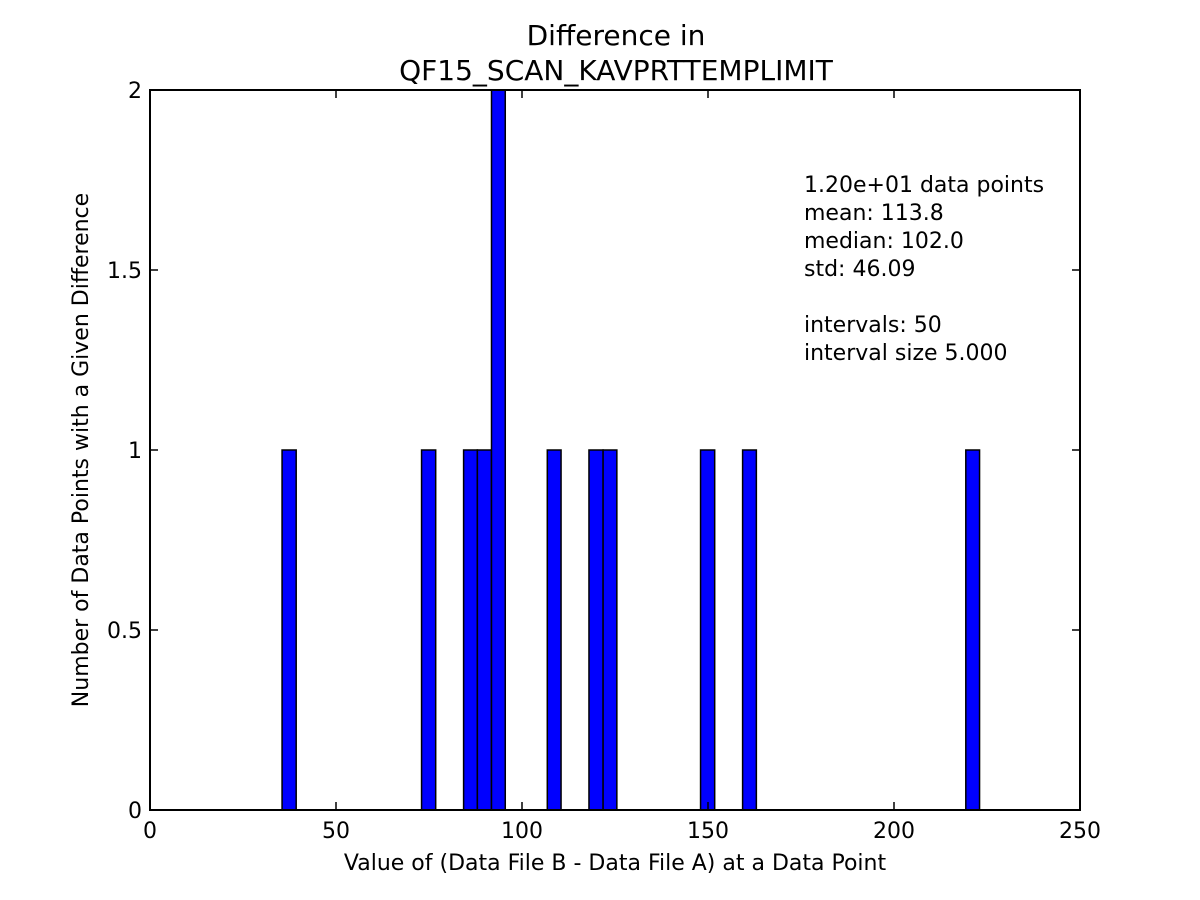  I want to click on stats-annotation: 1.20e+01 data points mean: 113.8 median, so click(924, 269).